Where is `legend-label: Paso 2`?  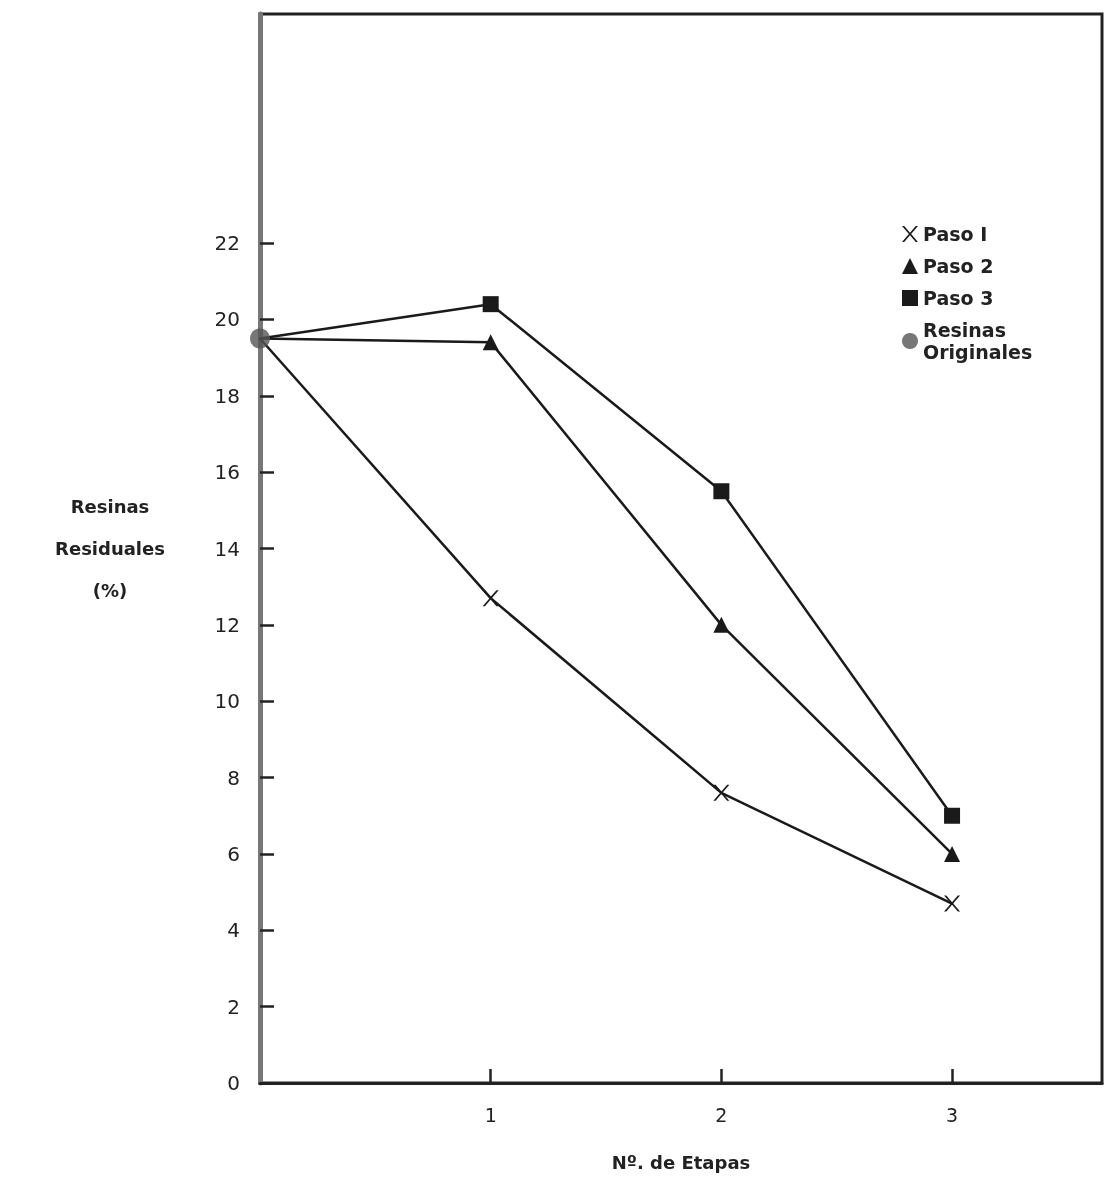 legend-label: Paso 2 is located at coordinates (958, 266).